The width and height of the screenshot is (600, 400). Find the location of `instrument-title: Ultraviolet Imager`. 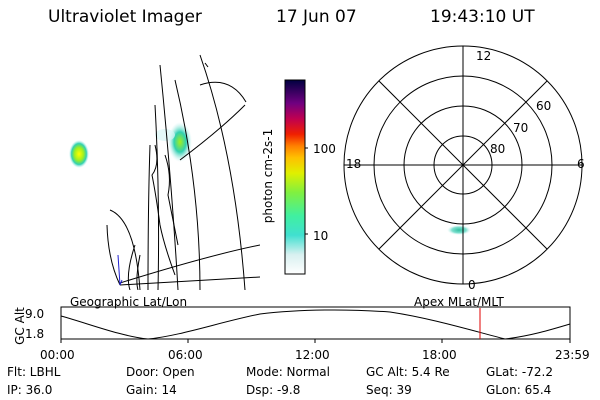

instrument-title: Ultraviolet Imager is located at coordinates (125, 17).